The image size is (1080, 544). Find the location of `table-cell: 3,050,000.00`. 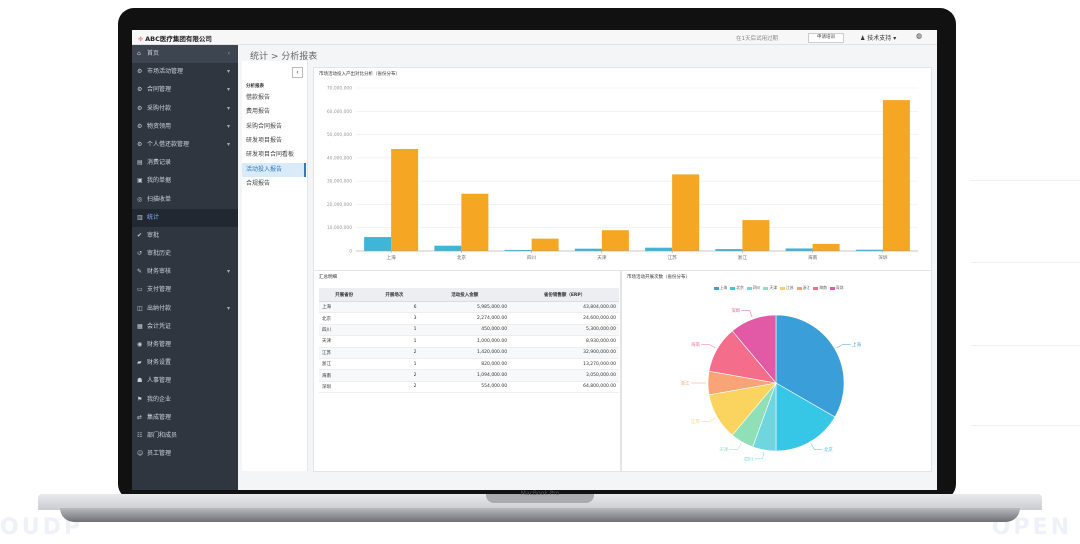

table-cell: 3,050,000.00 is located at coordinates (564, 375).